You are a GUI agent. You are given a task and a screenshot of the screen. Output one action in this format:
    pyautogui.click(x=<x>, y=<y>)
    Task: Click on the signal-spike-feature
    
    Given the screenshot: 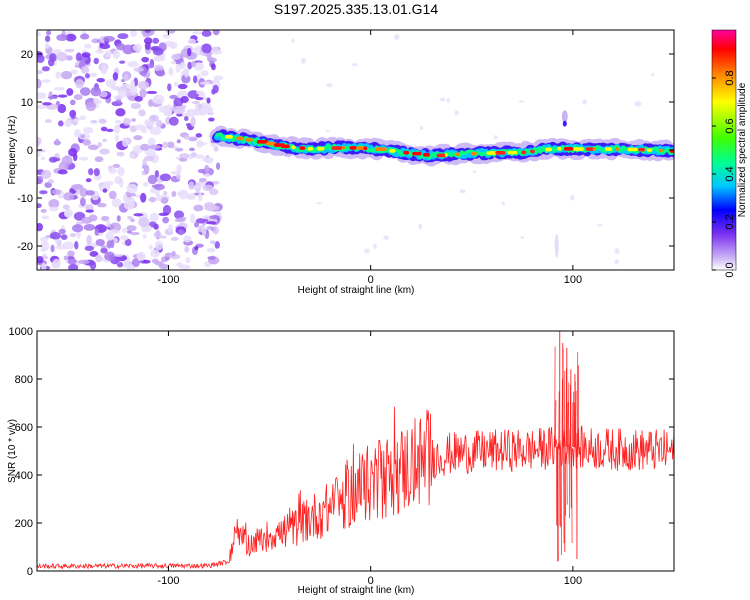 What is the action you would take?
    pyautogui.click(x=556, y=246)
    